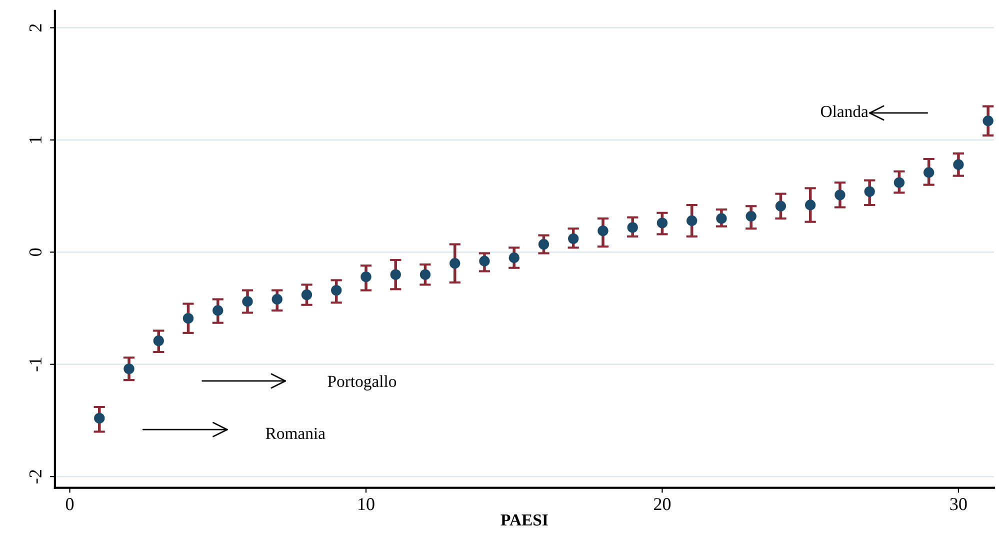 Image resolution: width=999 pixels, height=545 pixels. I want to click on y-tick-label: -2, so click(35, 477).